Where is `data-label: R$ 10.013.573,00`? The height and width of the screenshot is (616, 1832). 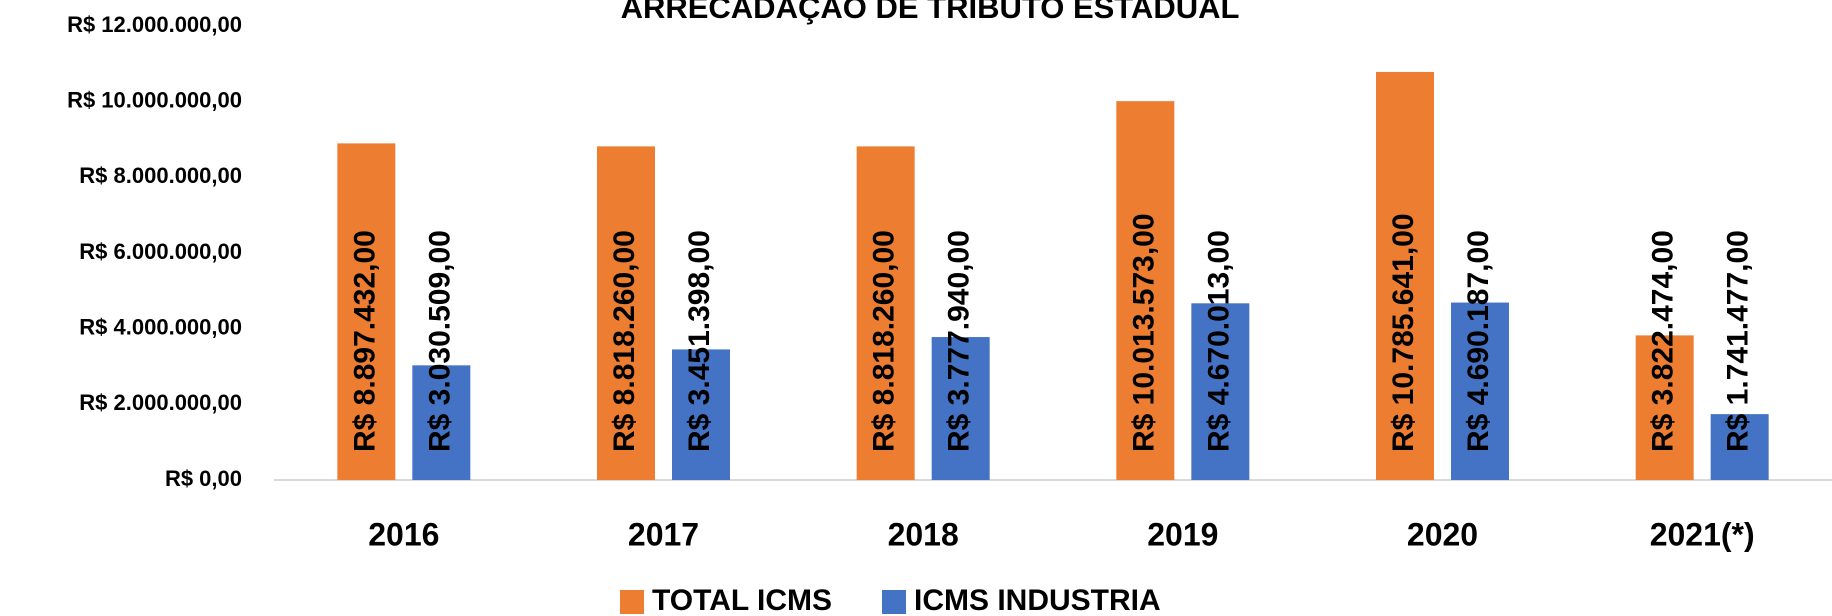
data-label: R$ 10.013.573,00 is located at coordinates (1143, 332).